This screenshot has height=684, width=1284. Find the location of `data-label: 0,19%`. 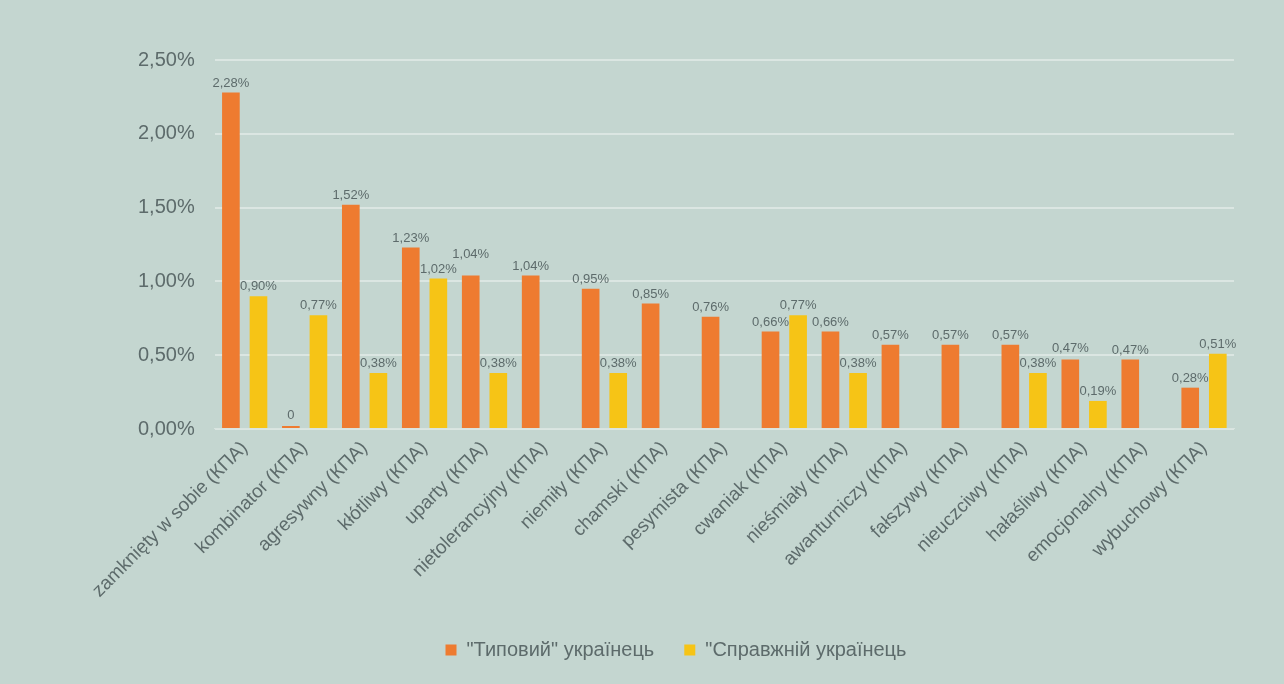

data-label: 0,19% is located at coordinates (1098, 391).